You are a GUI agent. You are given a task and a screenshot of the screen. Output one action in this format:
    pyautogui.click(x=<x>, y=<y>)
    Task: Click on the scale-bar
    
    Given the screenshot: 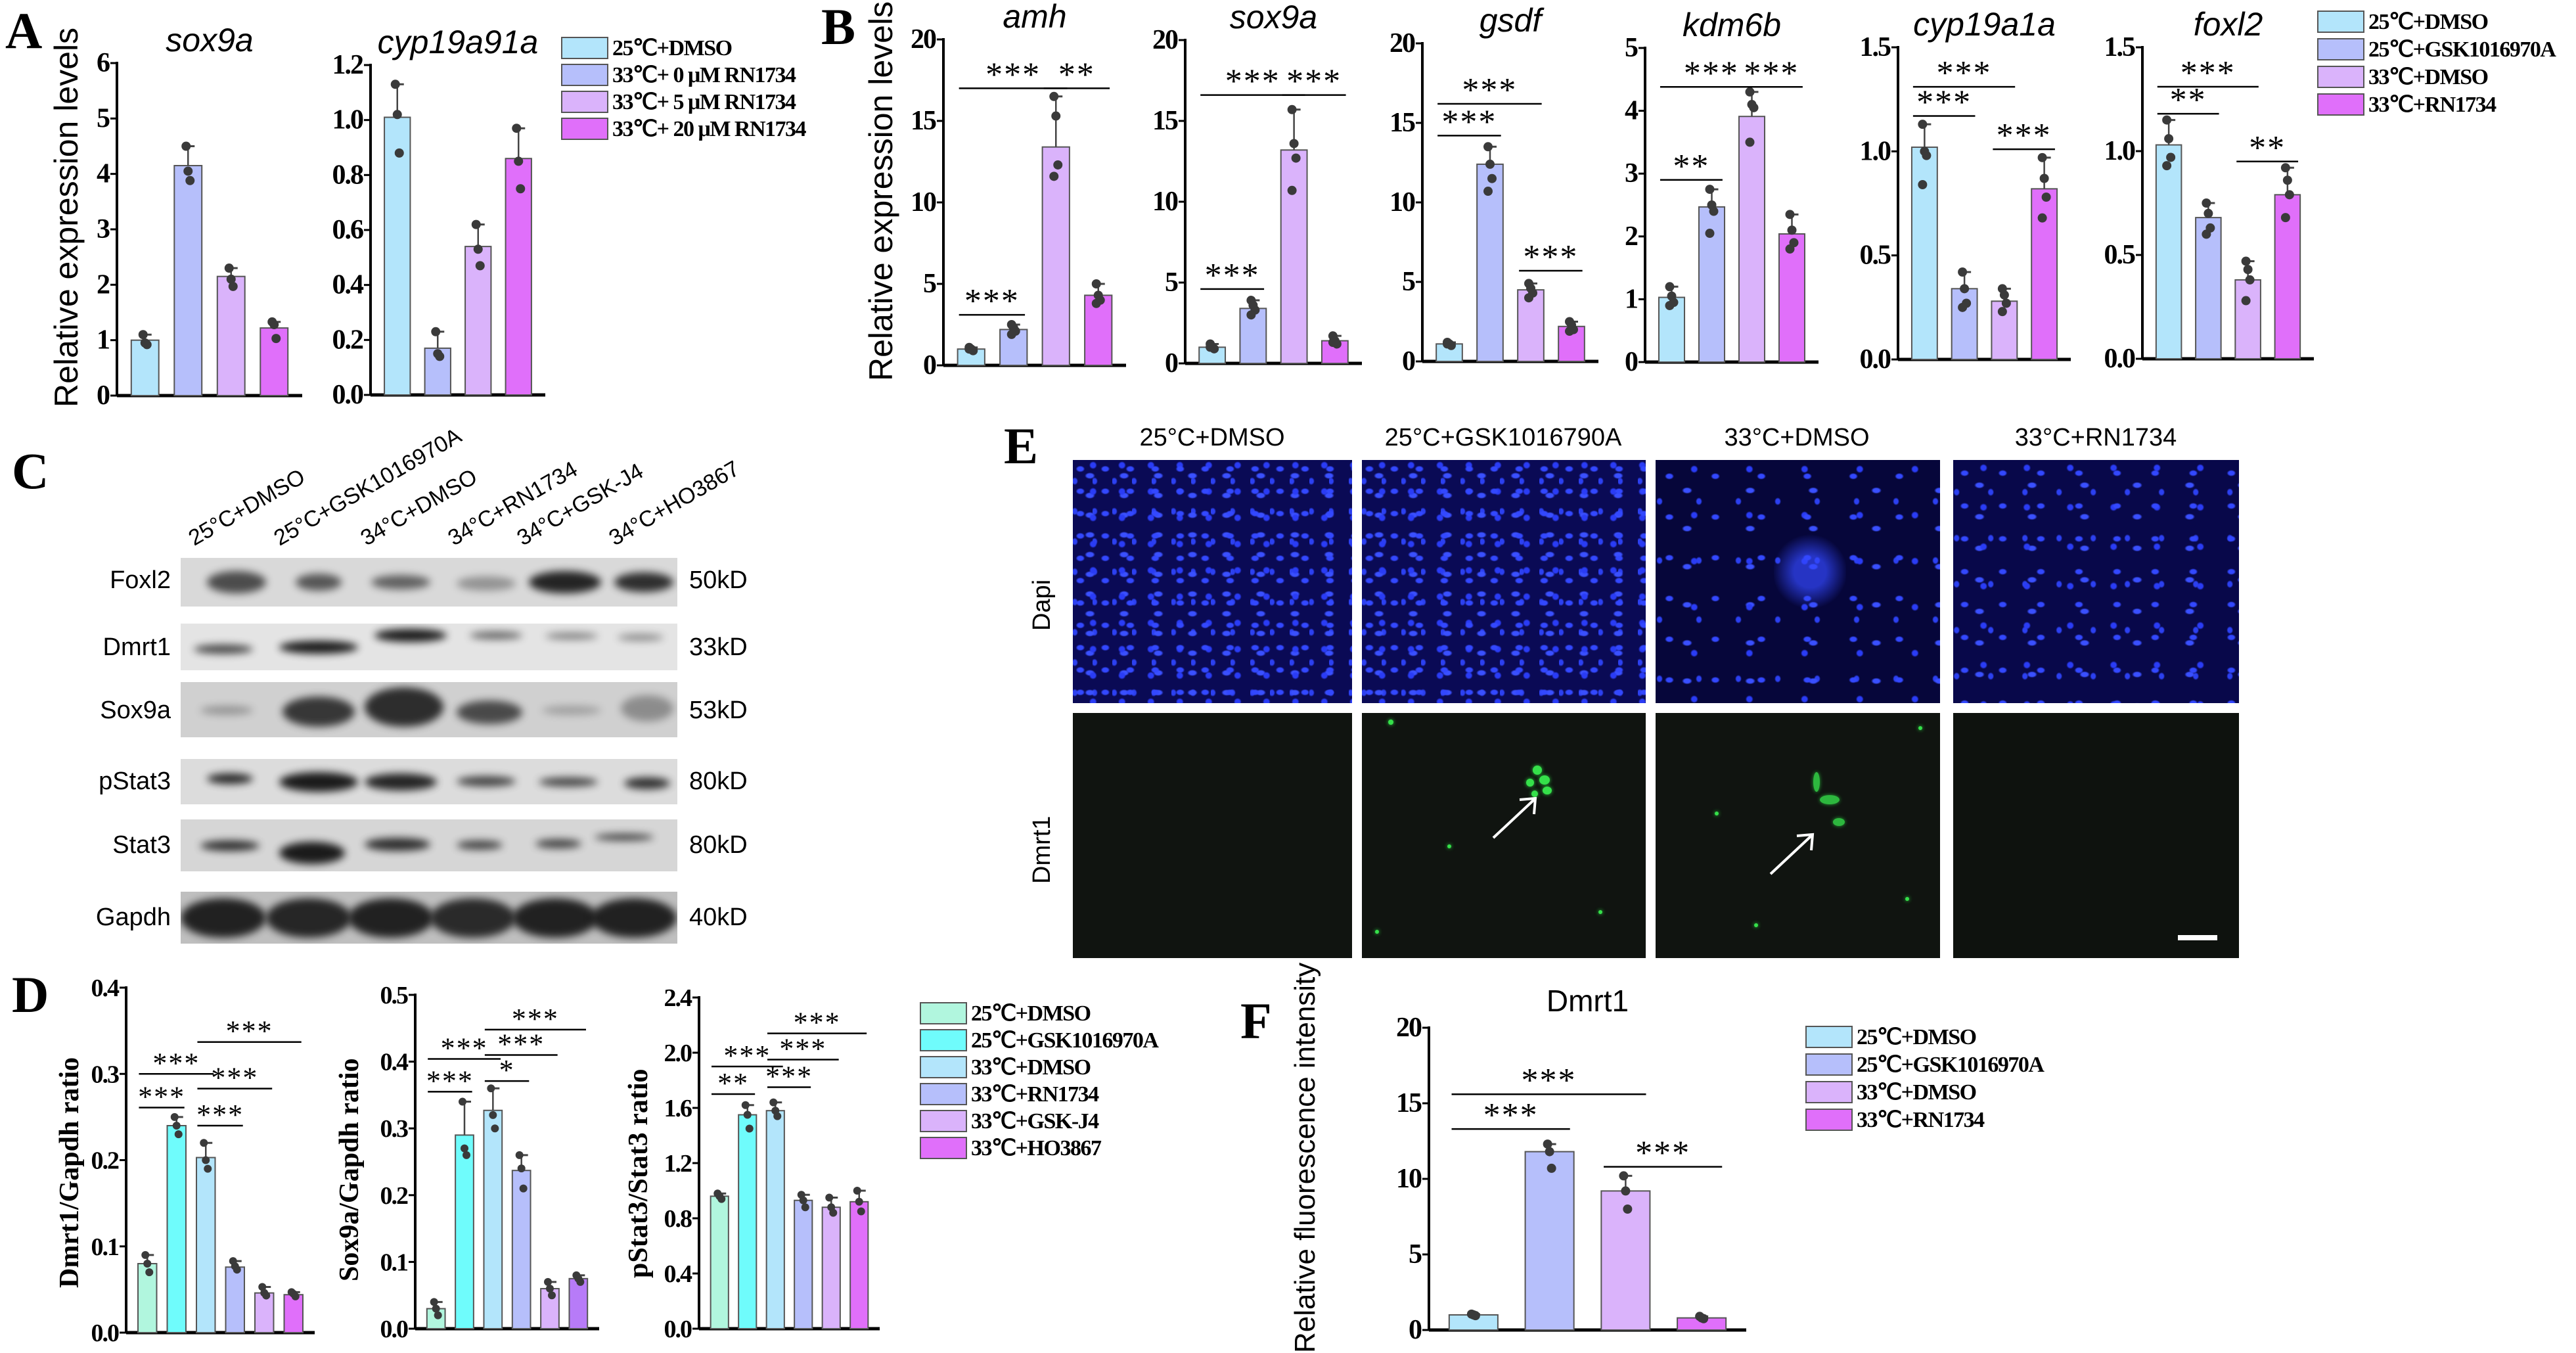 What is the action you would take?
    pyautogui.click(x=2197, y=937)
    